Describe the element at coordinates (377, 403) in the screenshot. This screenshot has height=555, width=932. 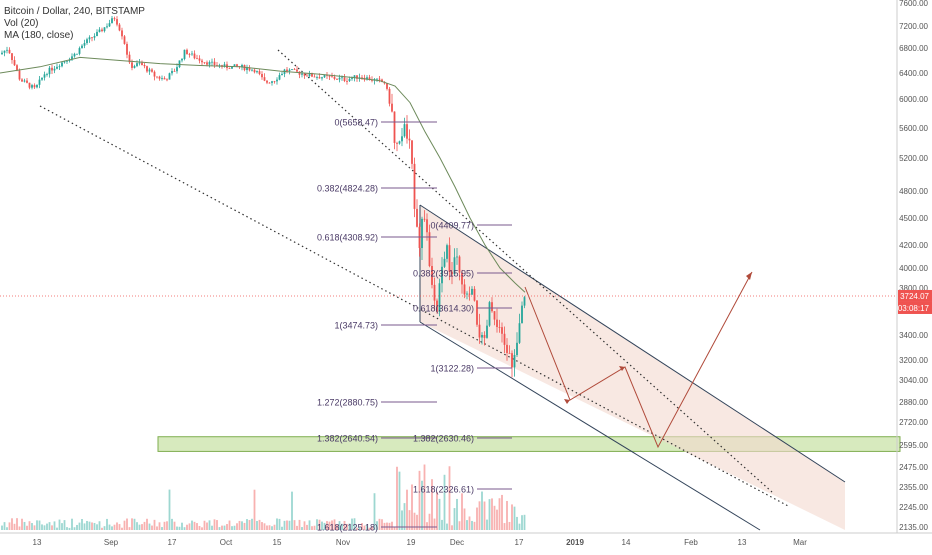
I see `fib-level: 1.272(2880.75)` at that location.